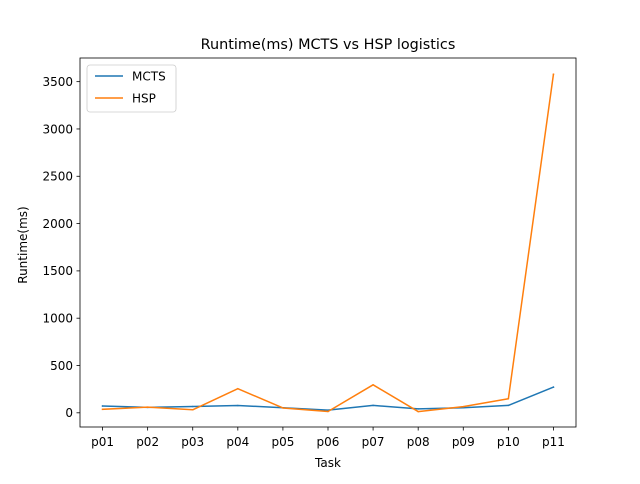  What do you see at coordinates (69, 413) in the screenshot?
I see `y-tick-label: 0` at bounding box center [69, 413].